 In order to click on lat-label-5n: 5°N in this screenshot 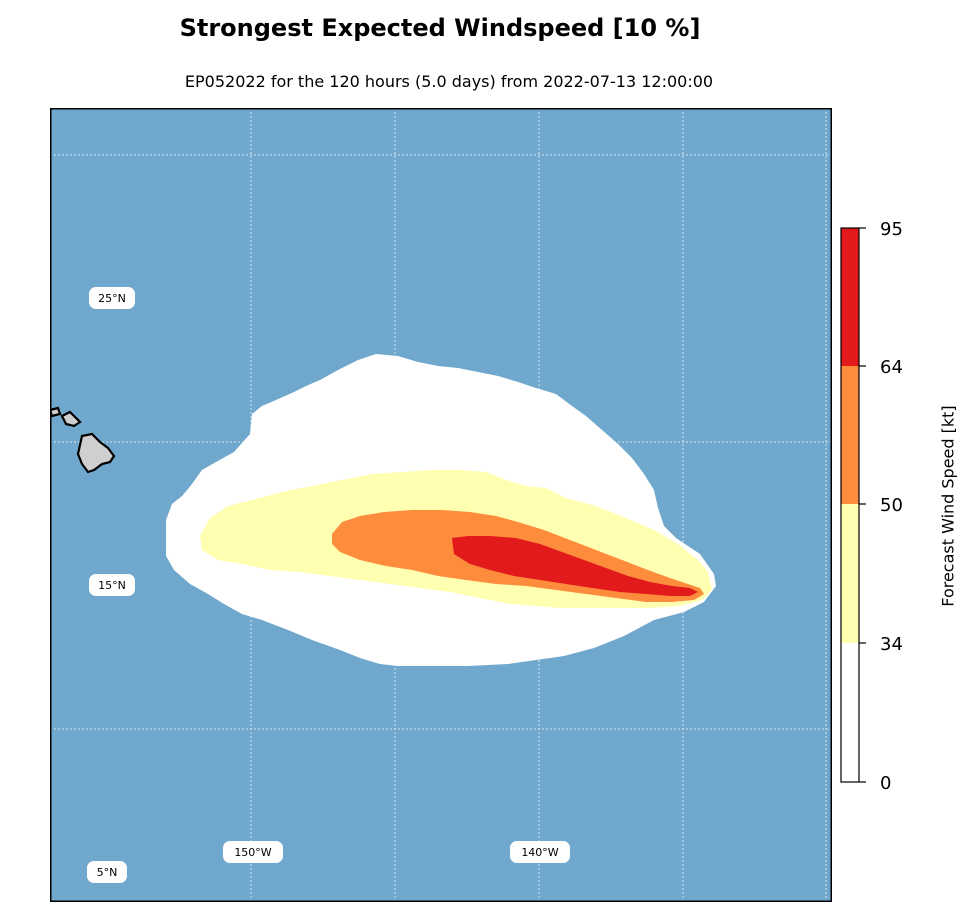, I will do `click(107, 872)`.